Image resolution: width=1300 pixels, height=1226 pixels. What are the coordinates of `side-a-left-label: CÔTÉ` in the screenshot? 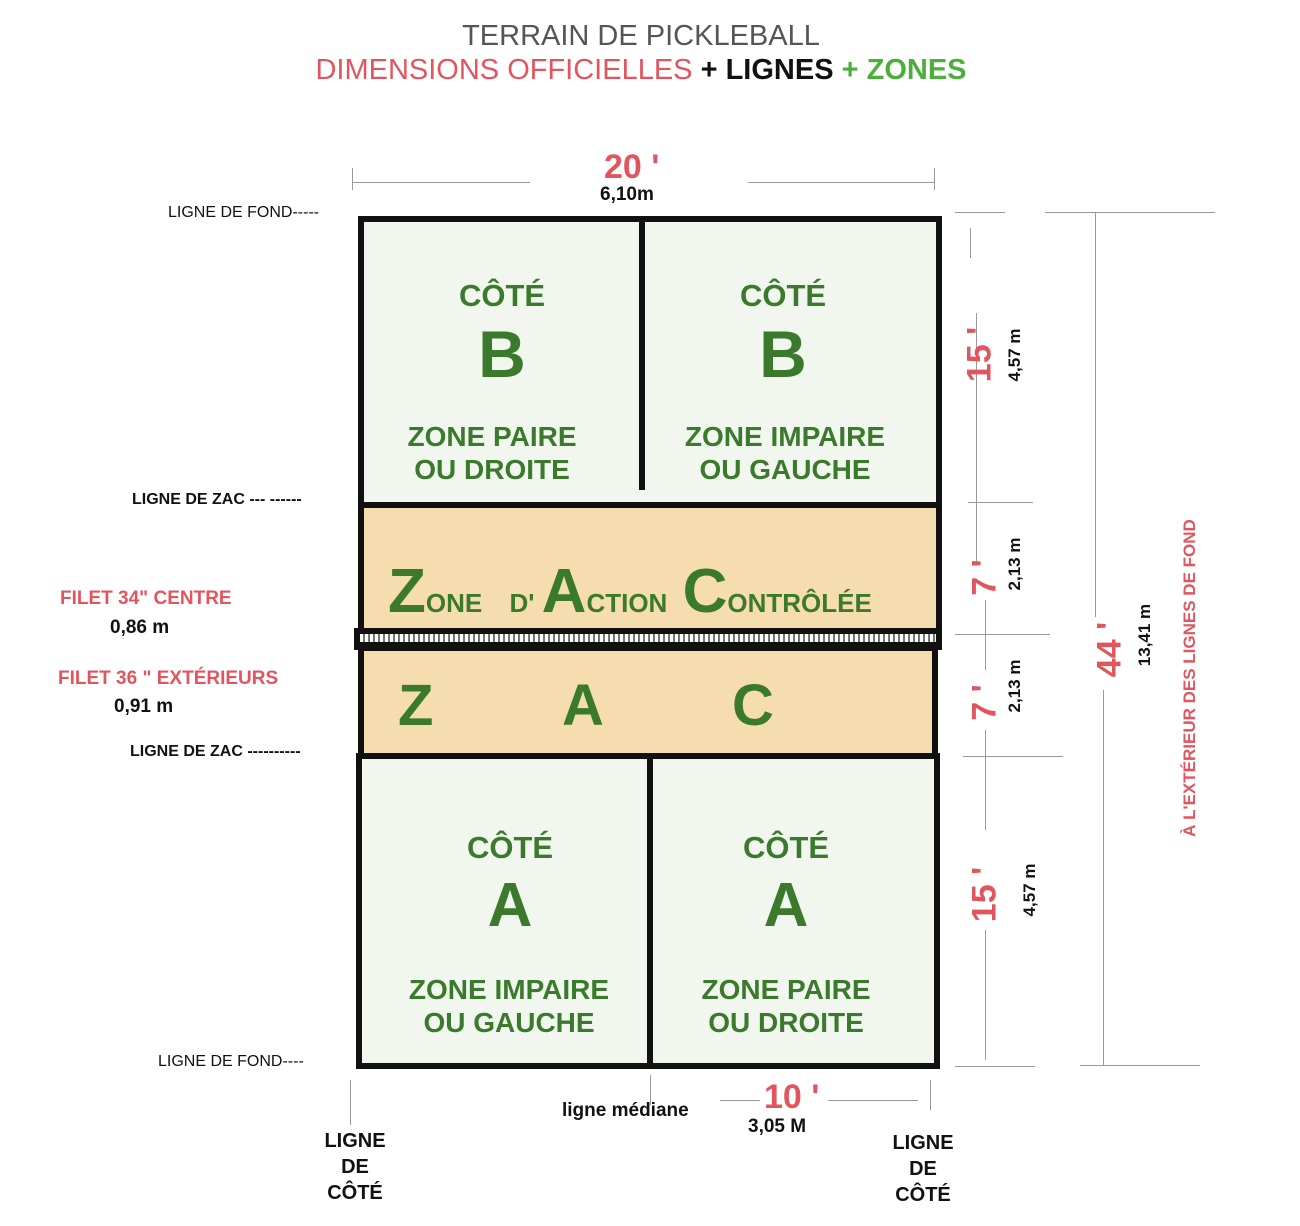 It's located at (510, 847).